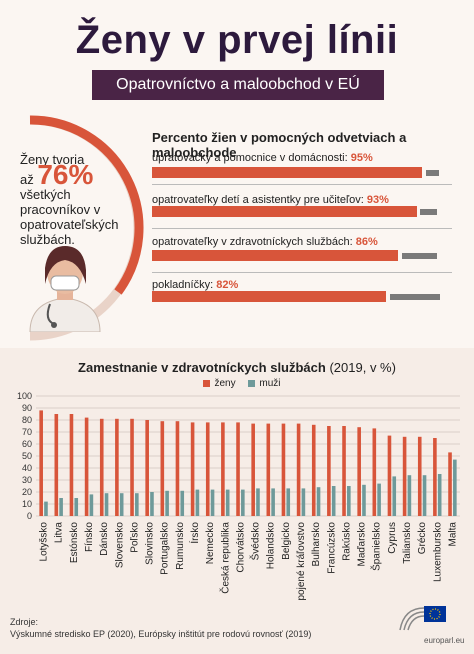  Describe the element at coordinates (27, 480) in the screenshot. I see `y-tick-label: 30` at that location.